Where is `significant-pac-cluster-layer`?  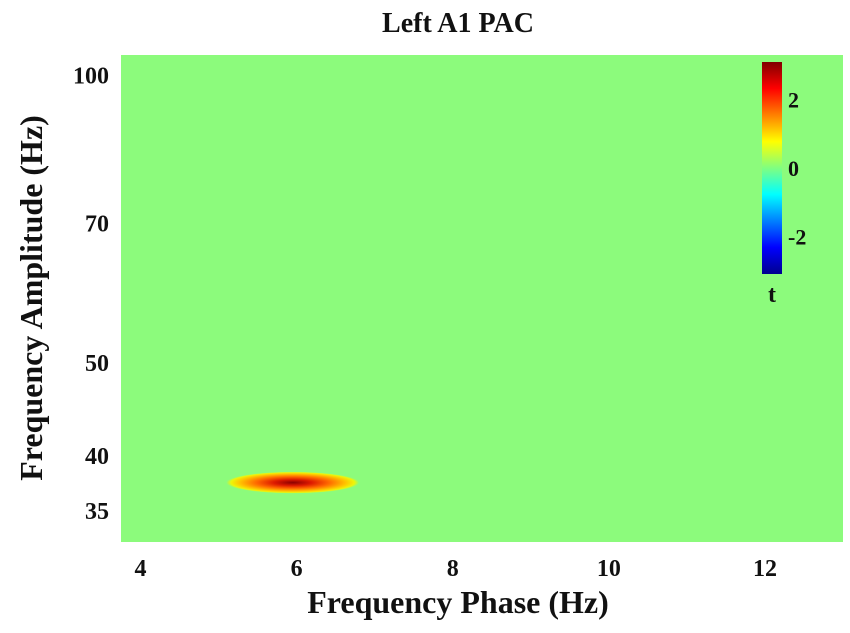 significant-pac-cluster-layer is located at coordinates (293, 482).